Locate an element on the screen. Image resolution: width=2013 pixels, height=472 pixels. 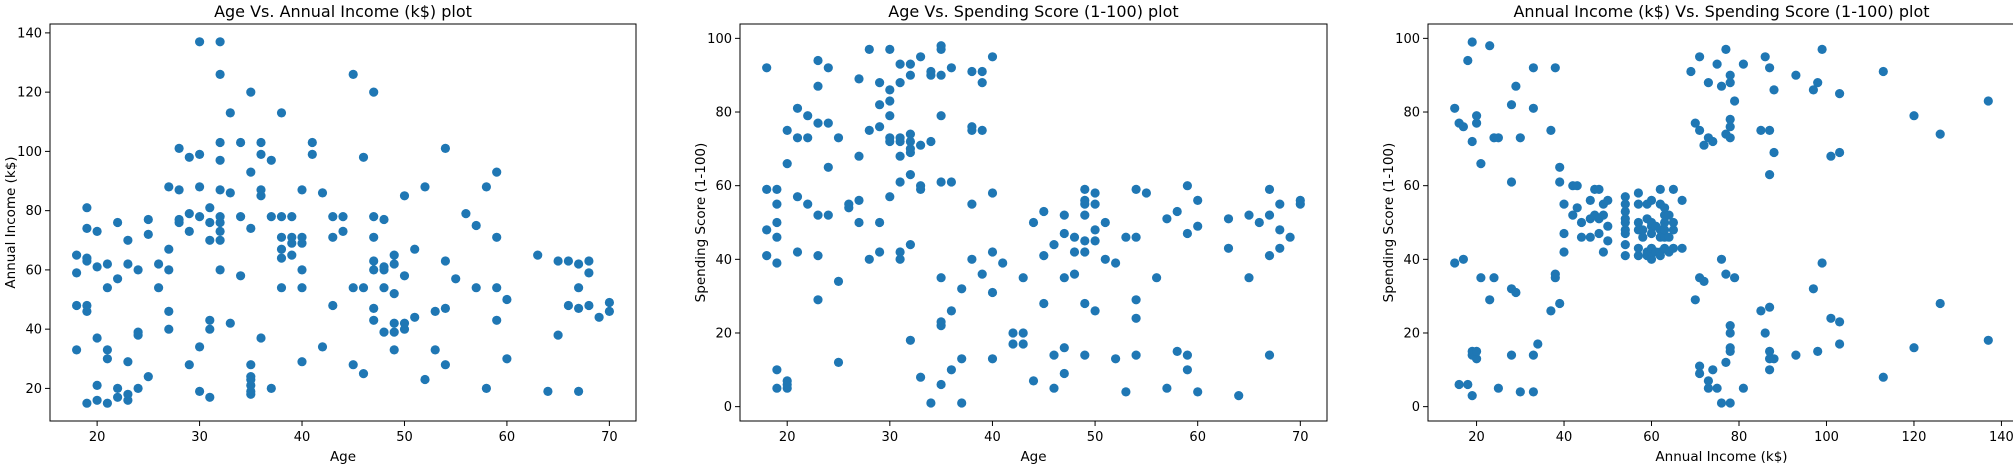
chart-title: Age Vs. Annual Income (k$) plot is located at coordinates (343, 11).